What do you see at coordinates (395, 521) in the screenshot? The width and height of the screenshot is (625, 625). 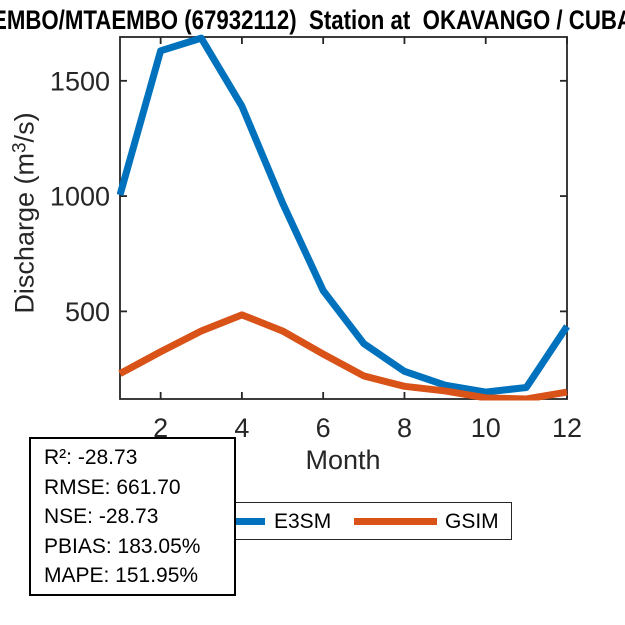 I see `legend-line-sample-gsim` at bounding box center [395, 521].